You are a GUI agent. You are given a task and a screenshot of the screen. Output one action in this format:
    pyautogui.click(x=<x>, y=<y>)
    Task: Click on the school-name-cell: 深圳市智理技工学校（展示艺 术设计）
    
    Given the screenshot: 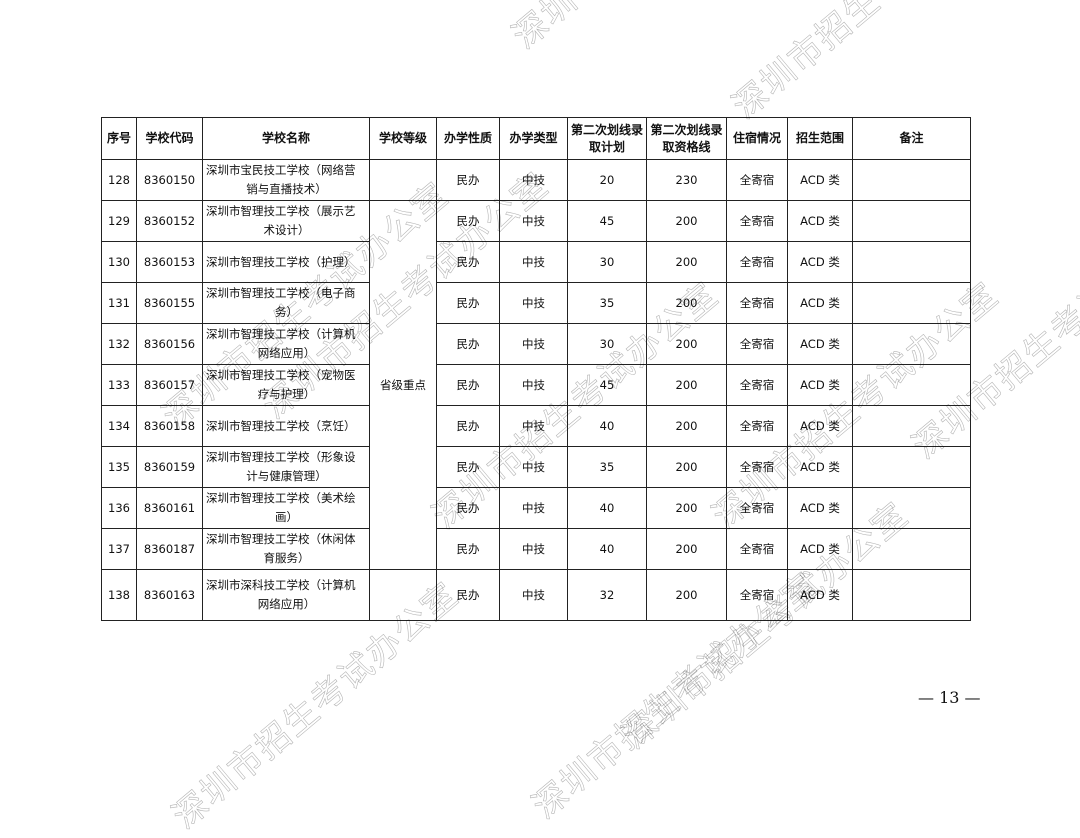 What is the action you would take?
    pyautogui.click(x=286, y=221)
    